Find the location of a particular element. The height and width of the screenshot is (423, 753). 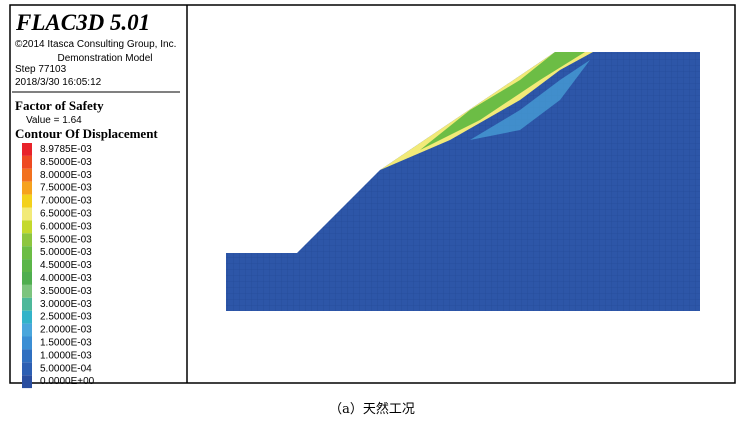

fos-title: Factor of Safety is located at coordinates (59, 105).